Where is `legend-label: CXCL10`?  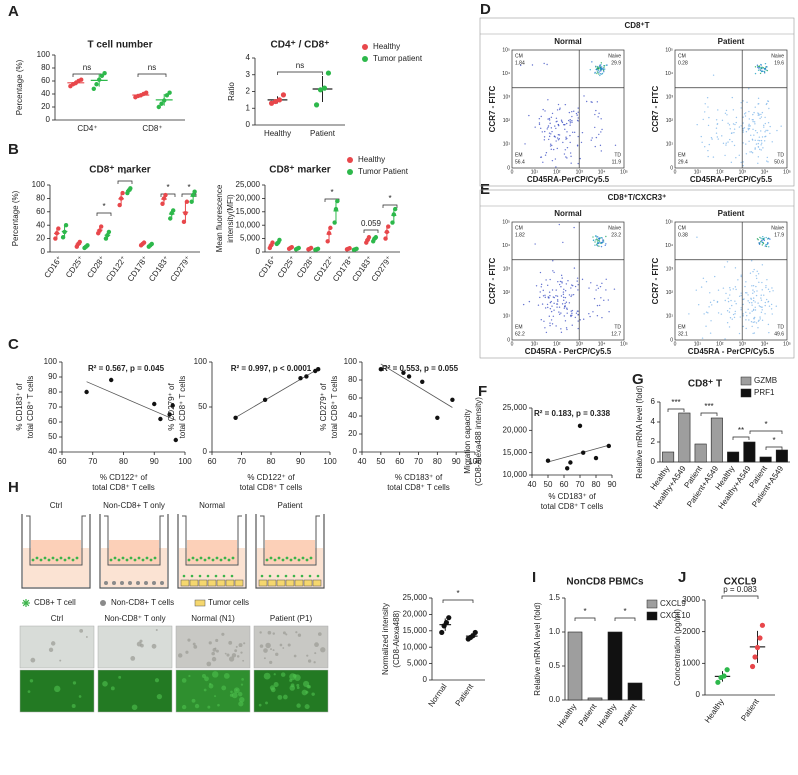
legend-label: CXCL10 is located at coordinates (675, 615).